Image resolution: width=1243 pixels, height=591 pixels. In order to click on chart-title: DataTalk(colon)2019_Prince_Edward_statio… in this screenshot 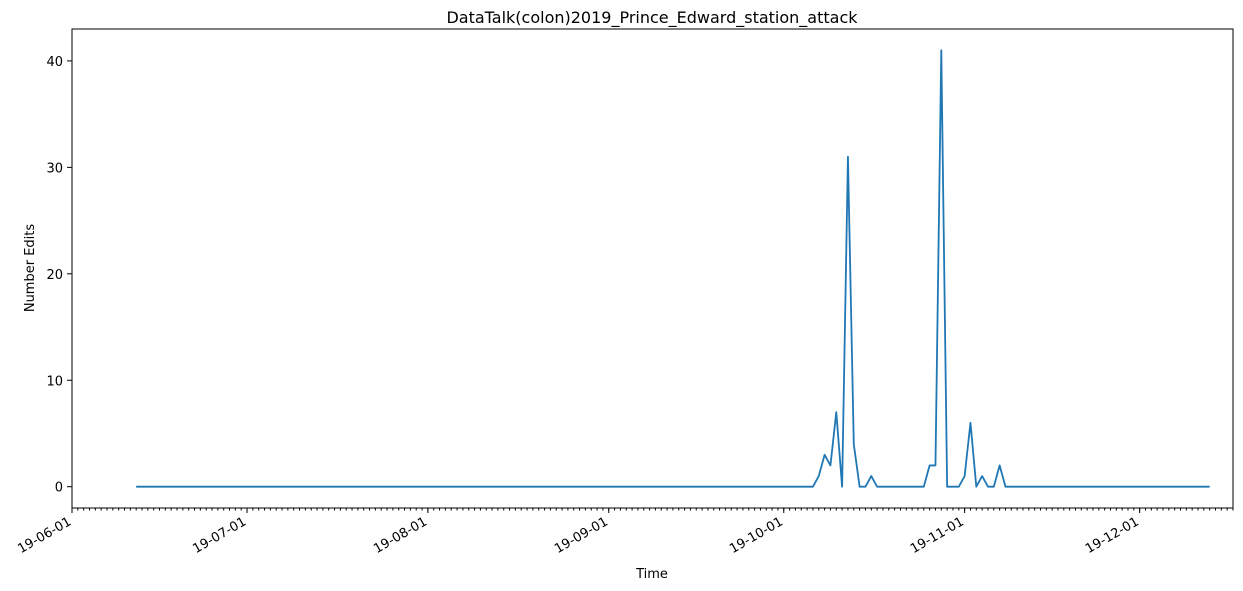, I will do `click(652, 18)`.